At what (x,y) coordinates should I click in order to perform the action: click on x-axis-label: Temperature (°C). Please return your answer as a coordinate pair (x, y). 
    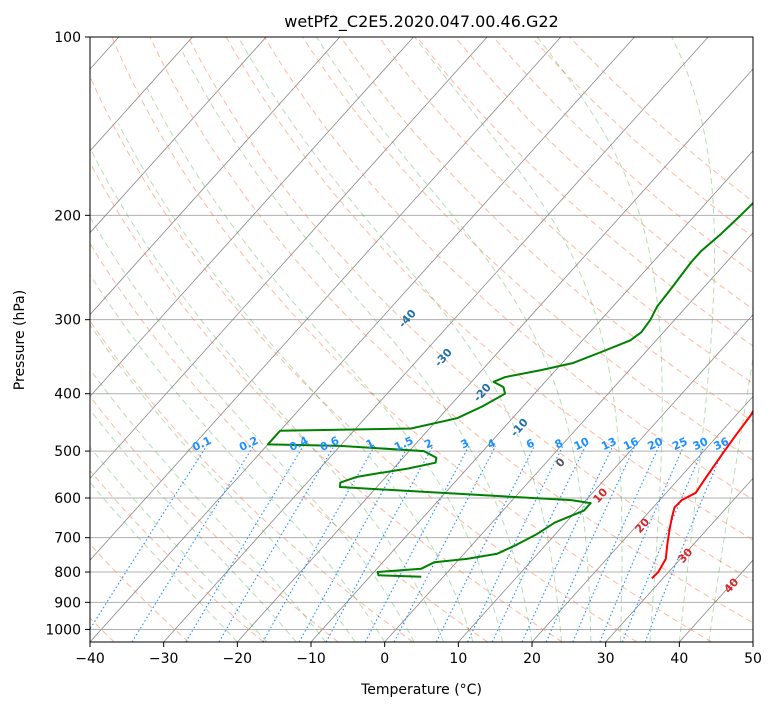
    Looking at the image, I should click on (421, 690).